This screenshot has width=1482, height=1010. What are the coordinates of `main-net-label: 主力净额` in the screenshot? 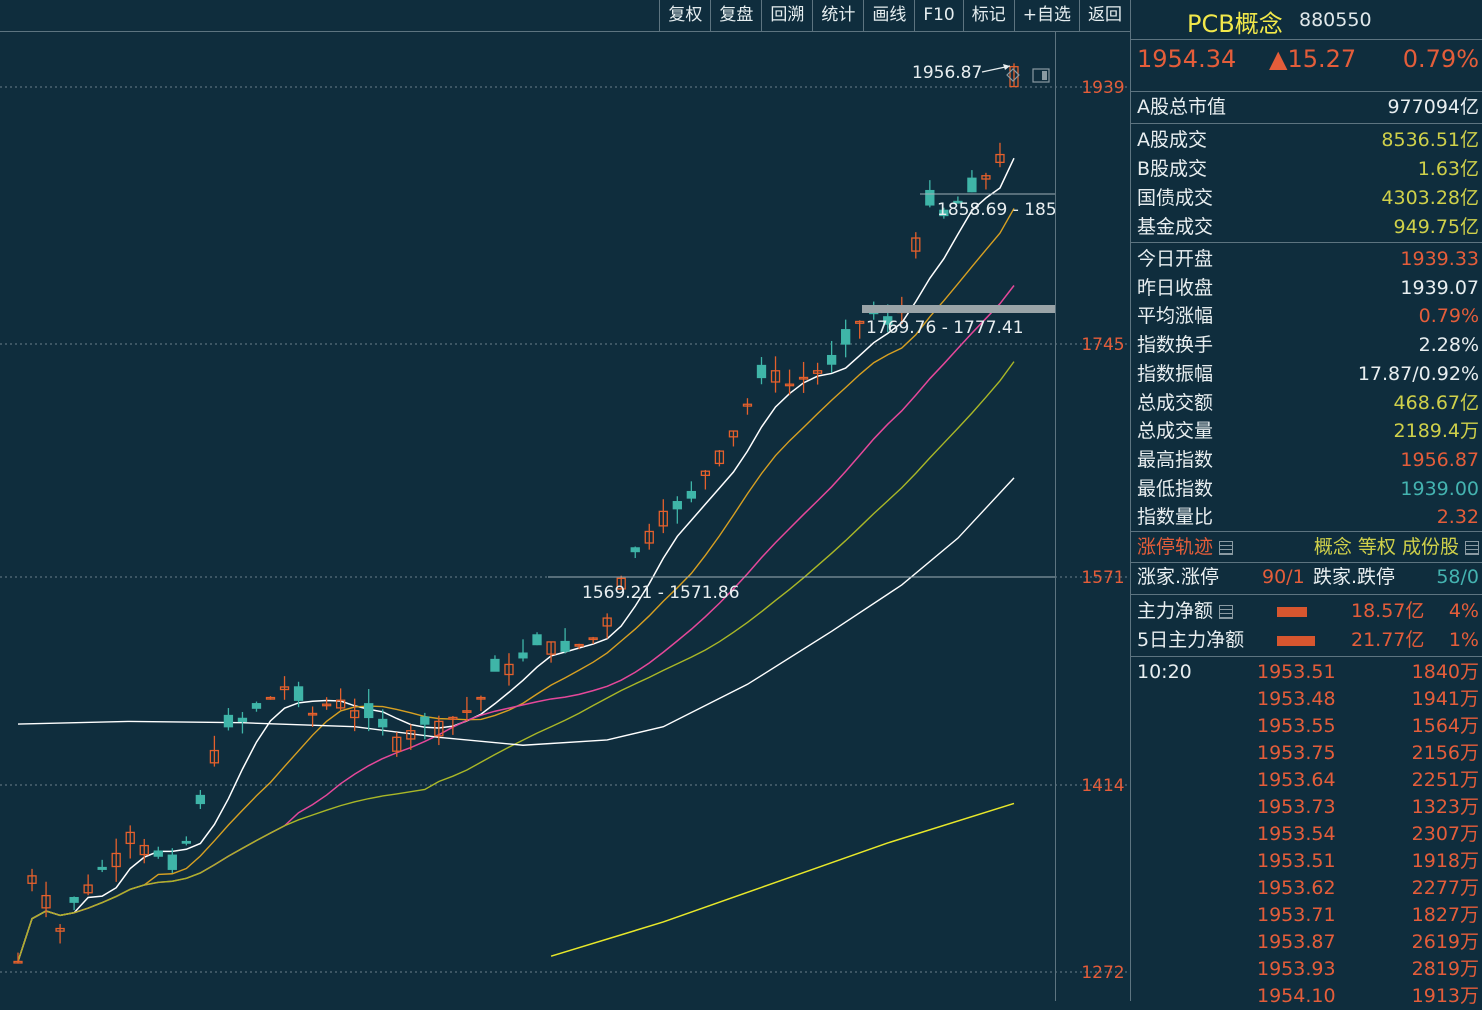 It's located at (1185, 611).